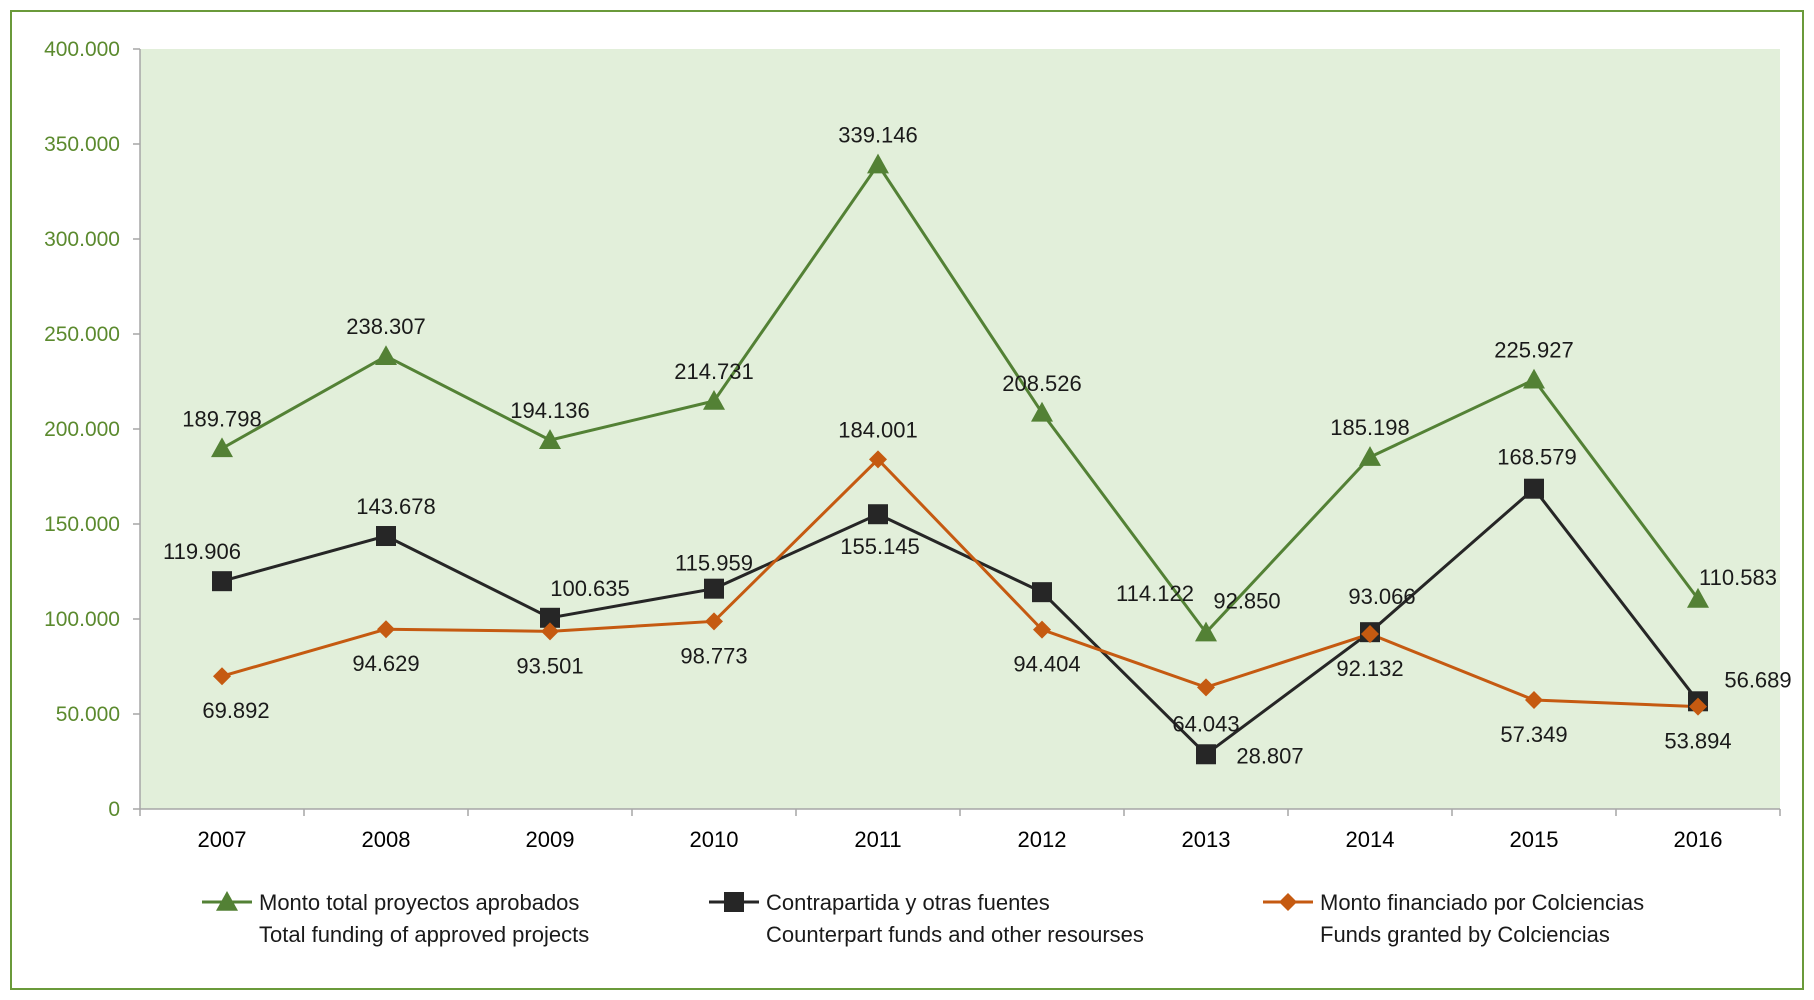  Describe the element at coordinates (1482, 902) in the screenshot. I see `legend-label: Monto financiado por Colciencias` at that location.